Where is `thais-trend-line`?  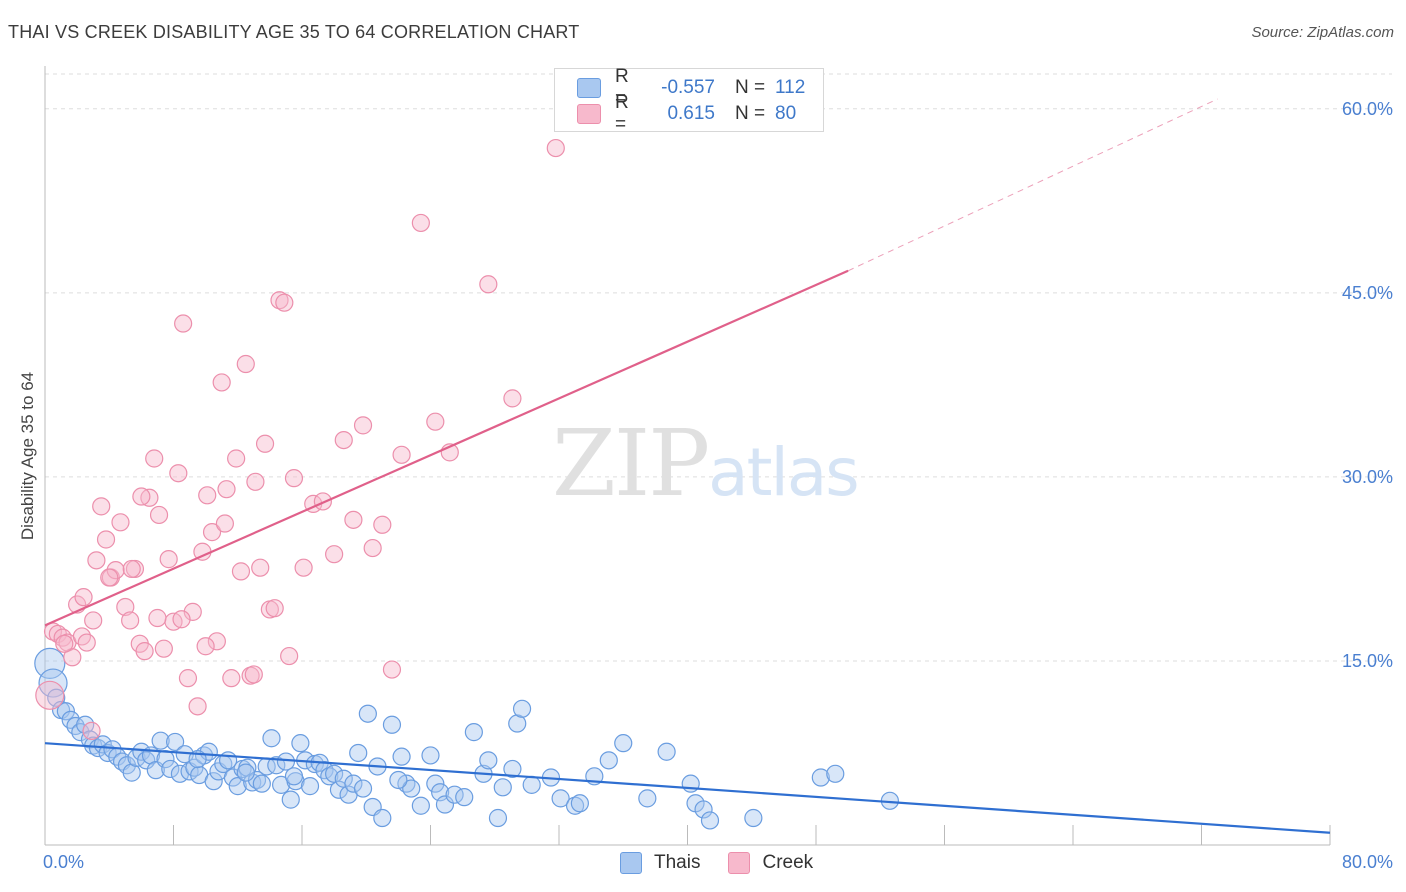
thais-trend-line is located at coordinates (687, 788).